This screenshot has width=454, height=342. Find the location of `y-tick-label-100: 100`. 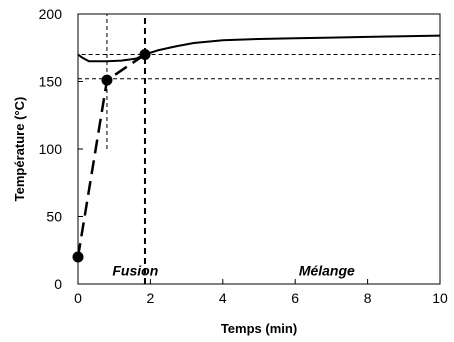

y-tick-label-100: 100 is located at coordinates (51, 149).